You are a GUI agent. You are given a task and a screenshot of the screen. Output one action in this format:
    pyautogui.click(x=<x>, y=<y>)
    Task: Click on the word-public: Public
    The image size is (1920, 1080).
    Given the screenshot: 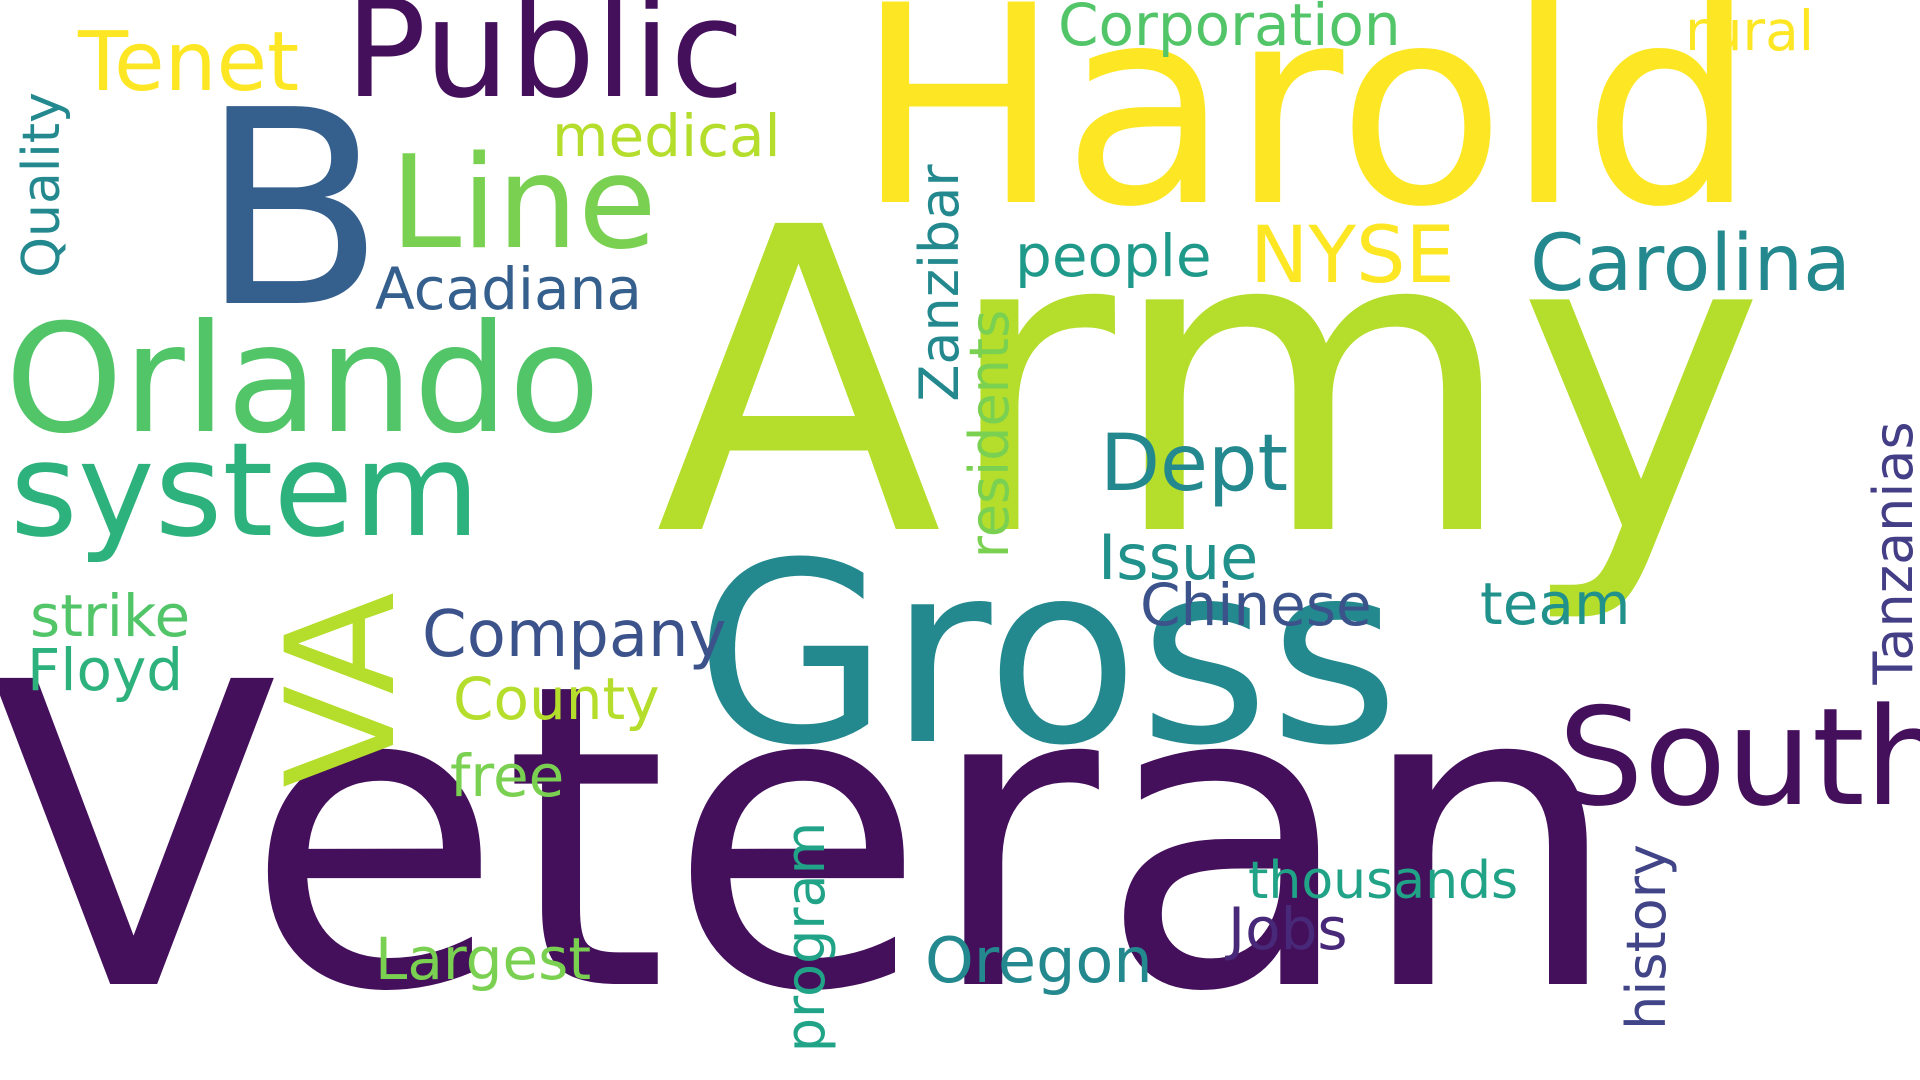 What is the action you would take?
    pyautogui.click(x=545, y=64)
    